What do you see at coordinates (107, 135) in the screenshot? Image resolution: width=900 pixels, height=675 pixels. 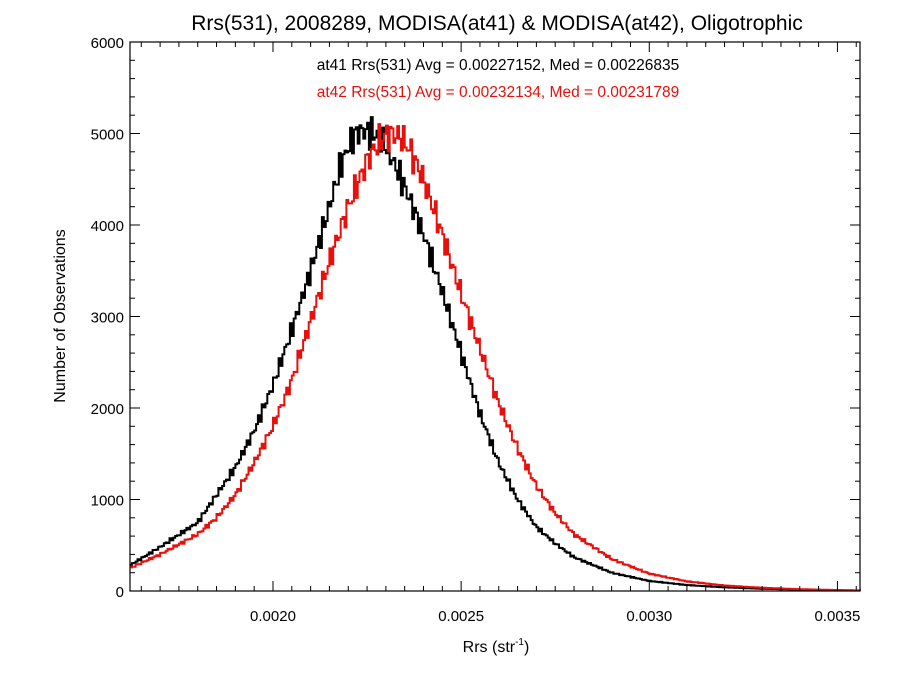 I see `y-tick-label: 5000` at bounding box center [107, 135].